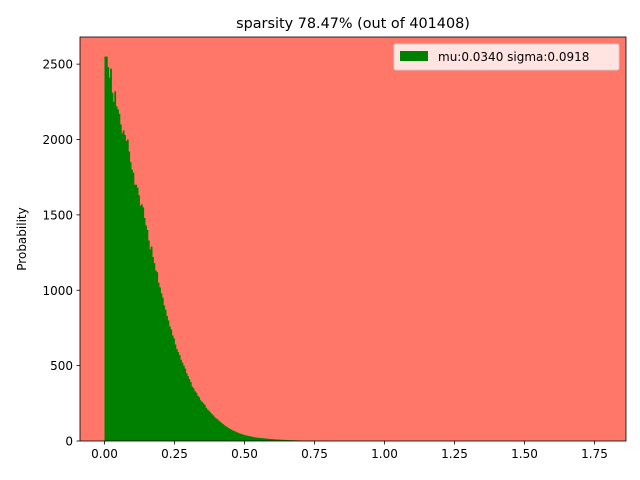 The image size is (640, 480). What do you see at coordinates (57, 291) in the screenshot?
I see `y-tick-label: 1000` at bounding box center [57, 291].